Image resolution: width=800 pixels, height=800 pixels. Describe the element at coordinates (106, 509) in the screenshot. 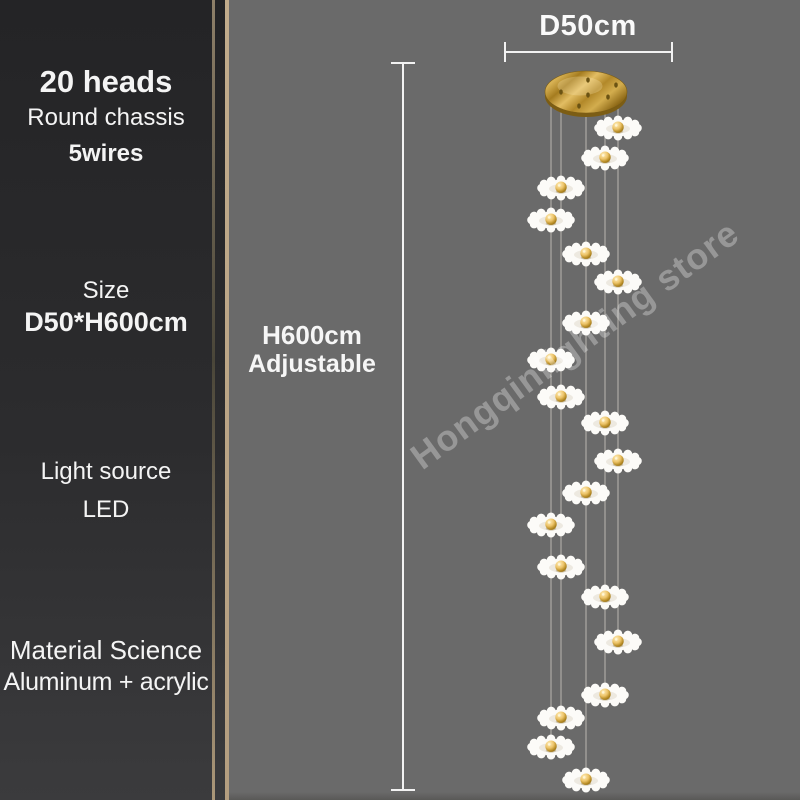

I see `spec-light-source-value: LED` at that location.